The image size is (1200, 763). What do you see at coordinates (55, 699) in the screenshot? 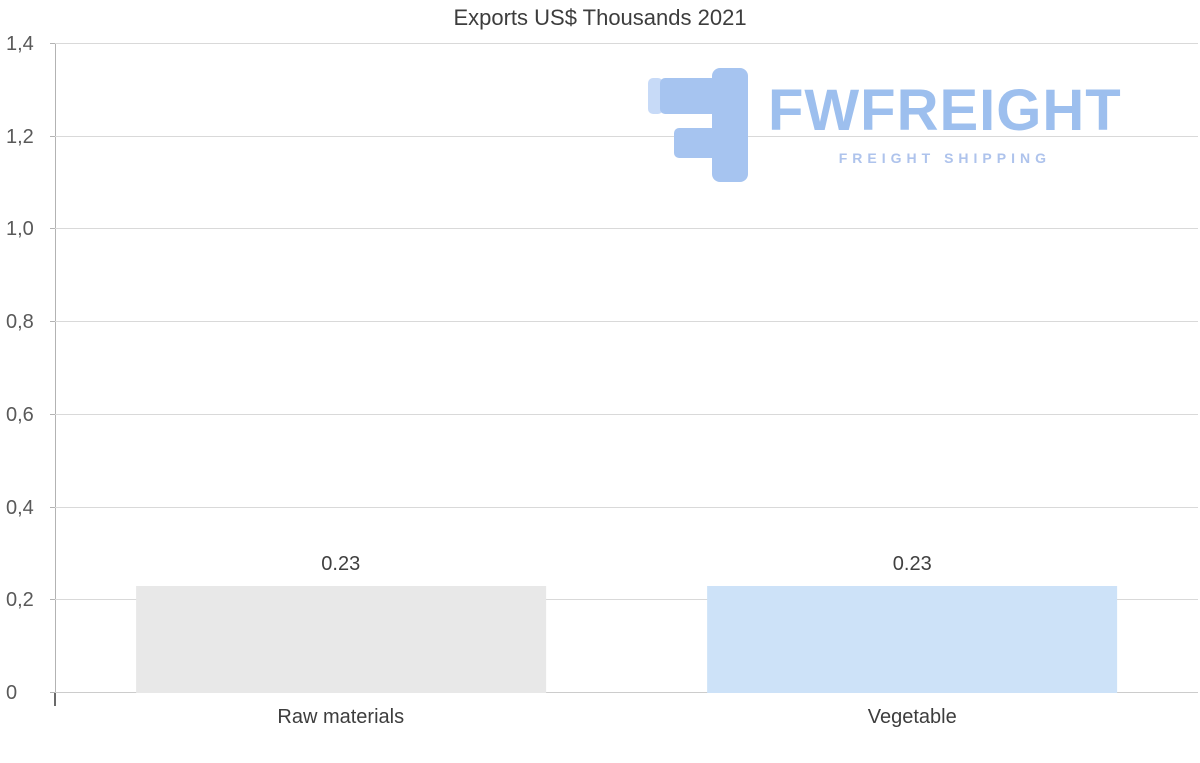
I see `origin-tick` at bounding box center [55, 699].